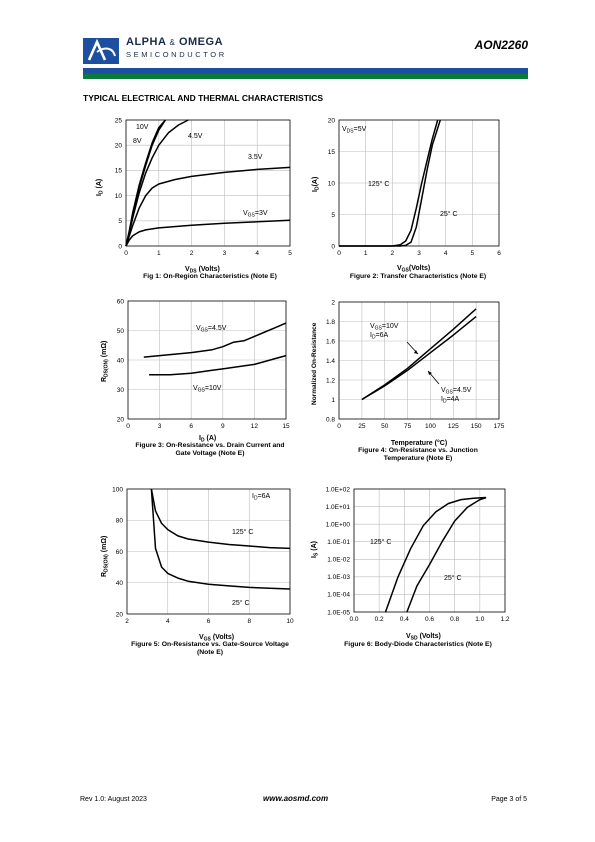 This screenshot has width=595, height=842. What do you see at coordinates (499, 426) in the screenshot?
I see `fig4-xtick-label: 175` at bounding box center [499, 426].